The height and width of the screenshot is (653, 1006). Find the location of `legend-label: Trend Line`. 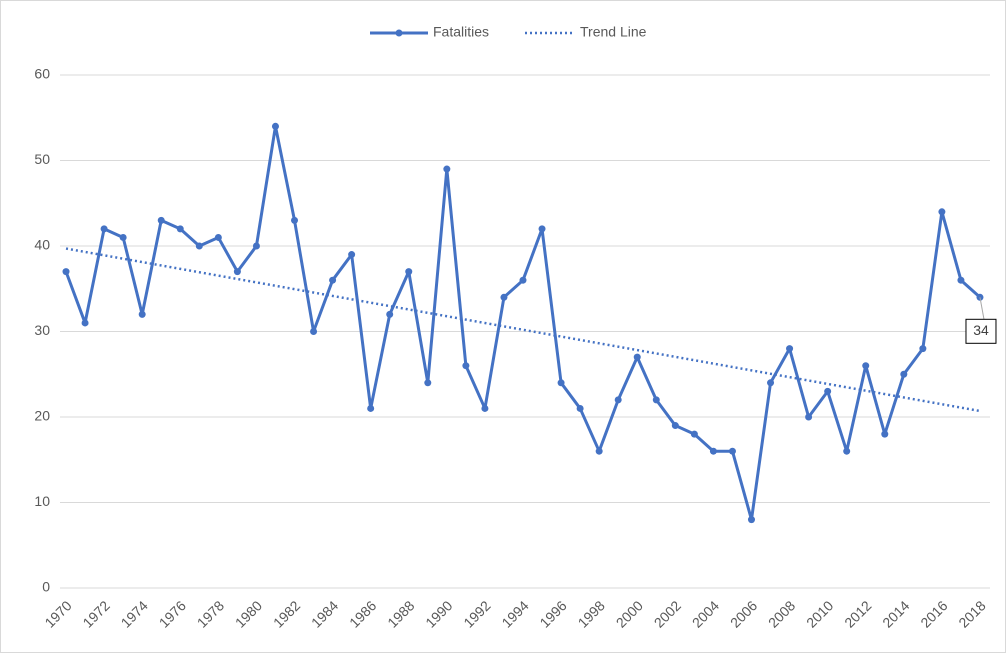

legend-label: Trend Line is located at coordinates (613, 32).